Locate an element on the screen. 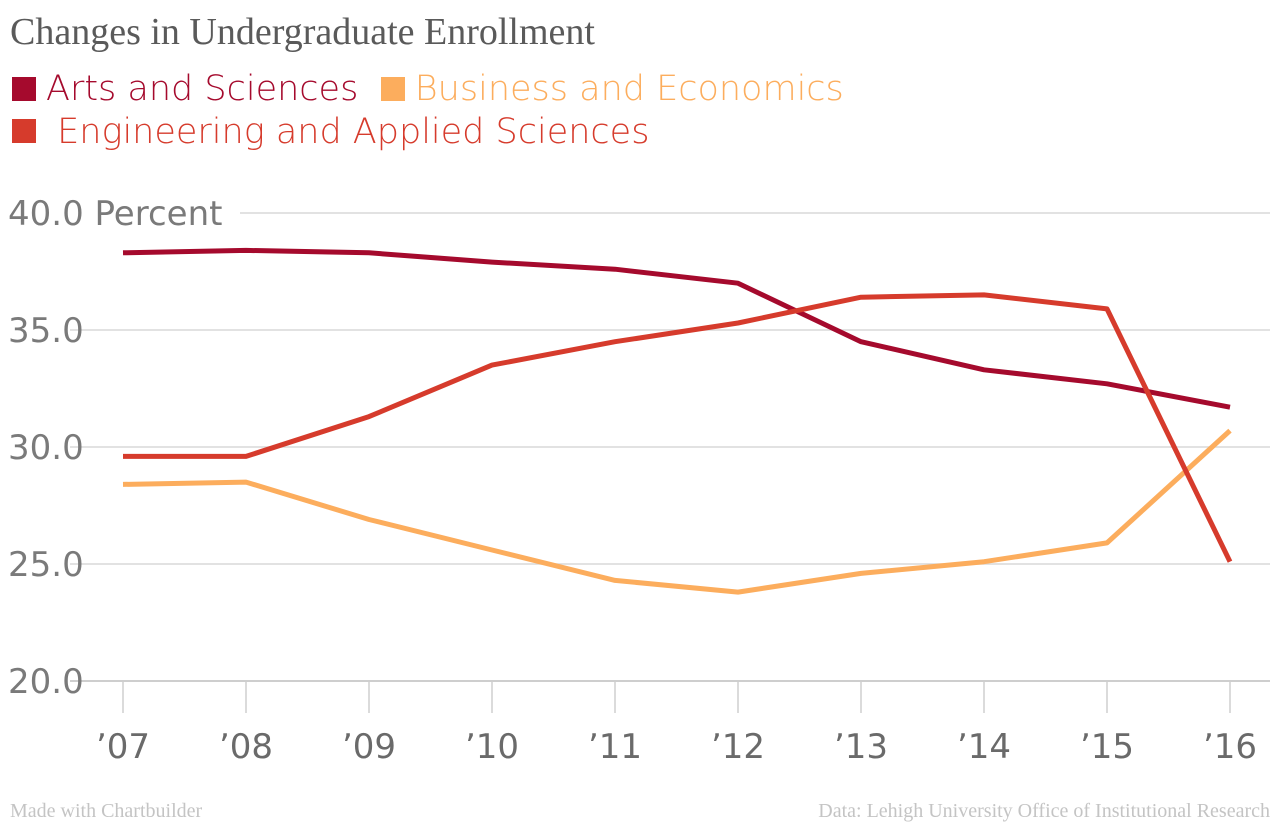 This screenshot has width=1280, height=826. x-tick-label: ’16 is located at coordinates (1230, 747).